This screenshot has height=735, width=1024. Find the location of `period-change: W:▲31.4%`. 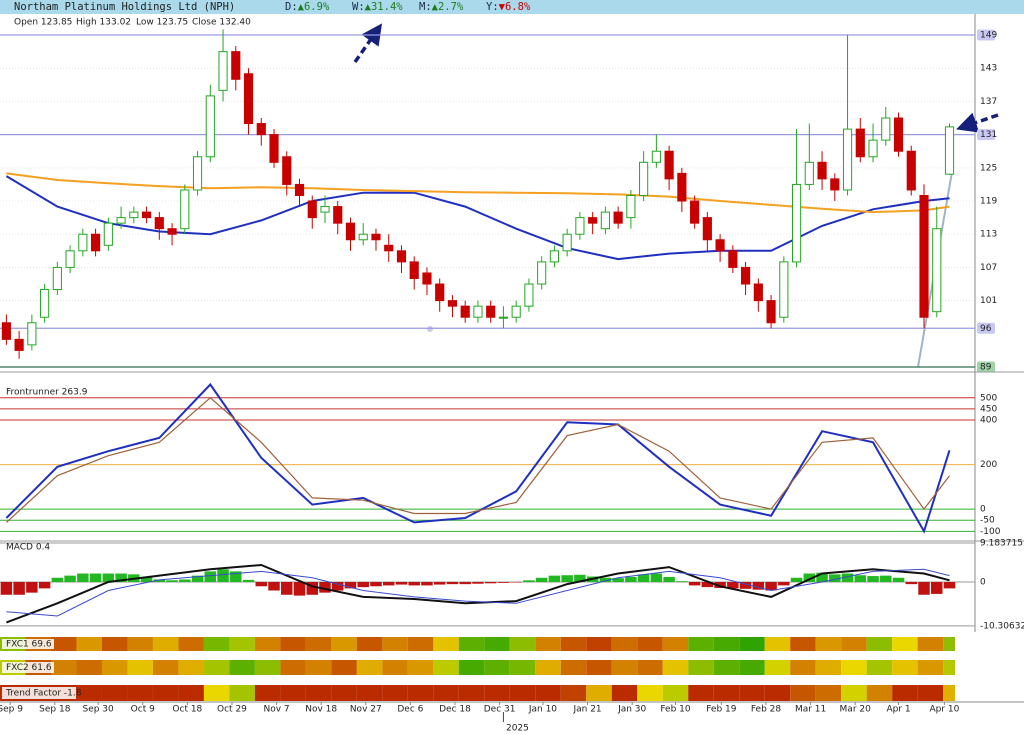

period-change: W:▲31.4% is located at coordinates (377, 7).